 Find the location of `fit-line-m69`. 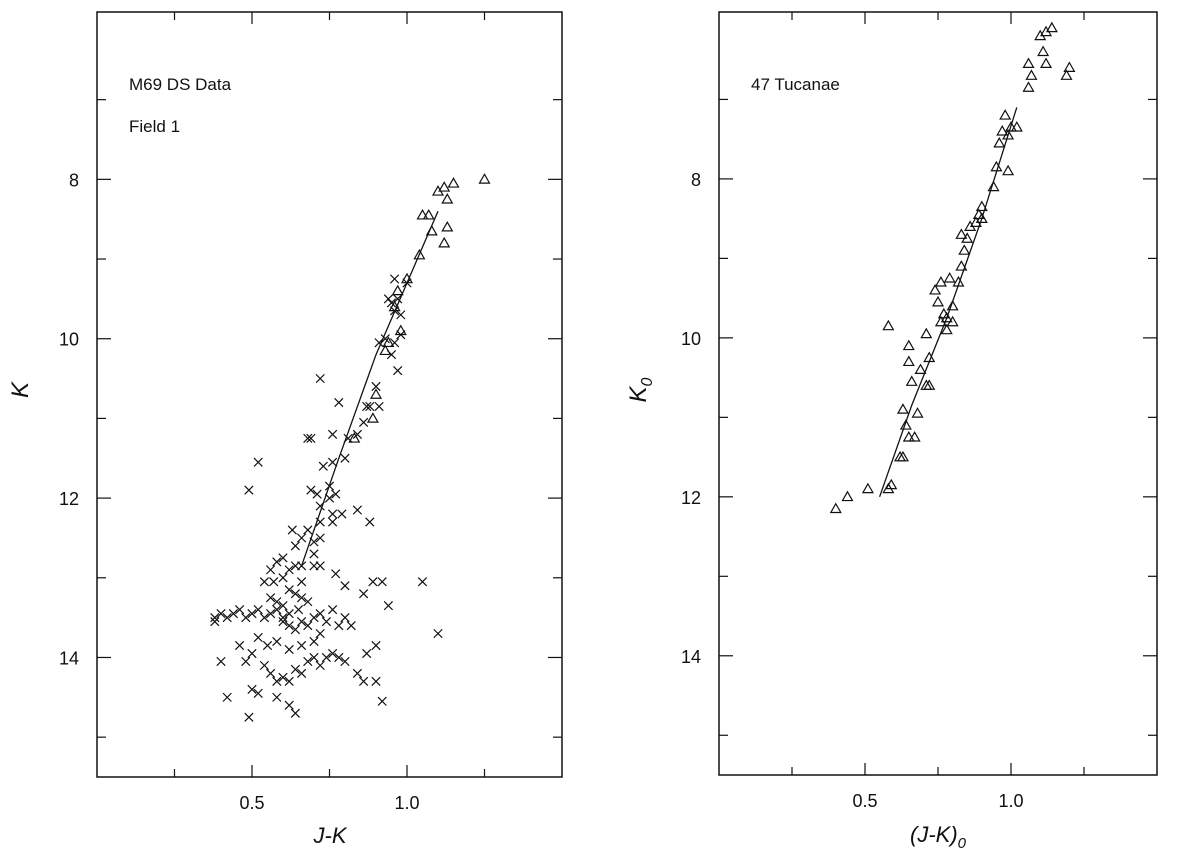

fit-line-m69 is located at coordinates (369, 388).